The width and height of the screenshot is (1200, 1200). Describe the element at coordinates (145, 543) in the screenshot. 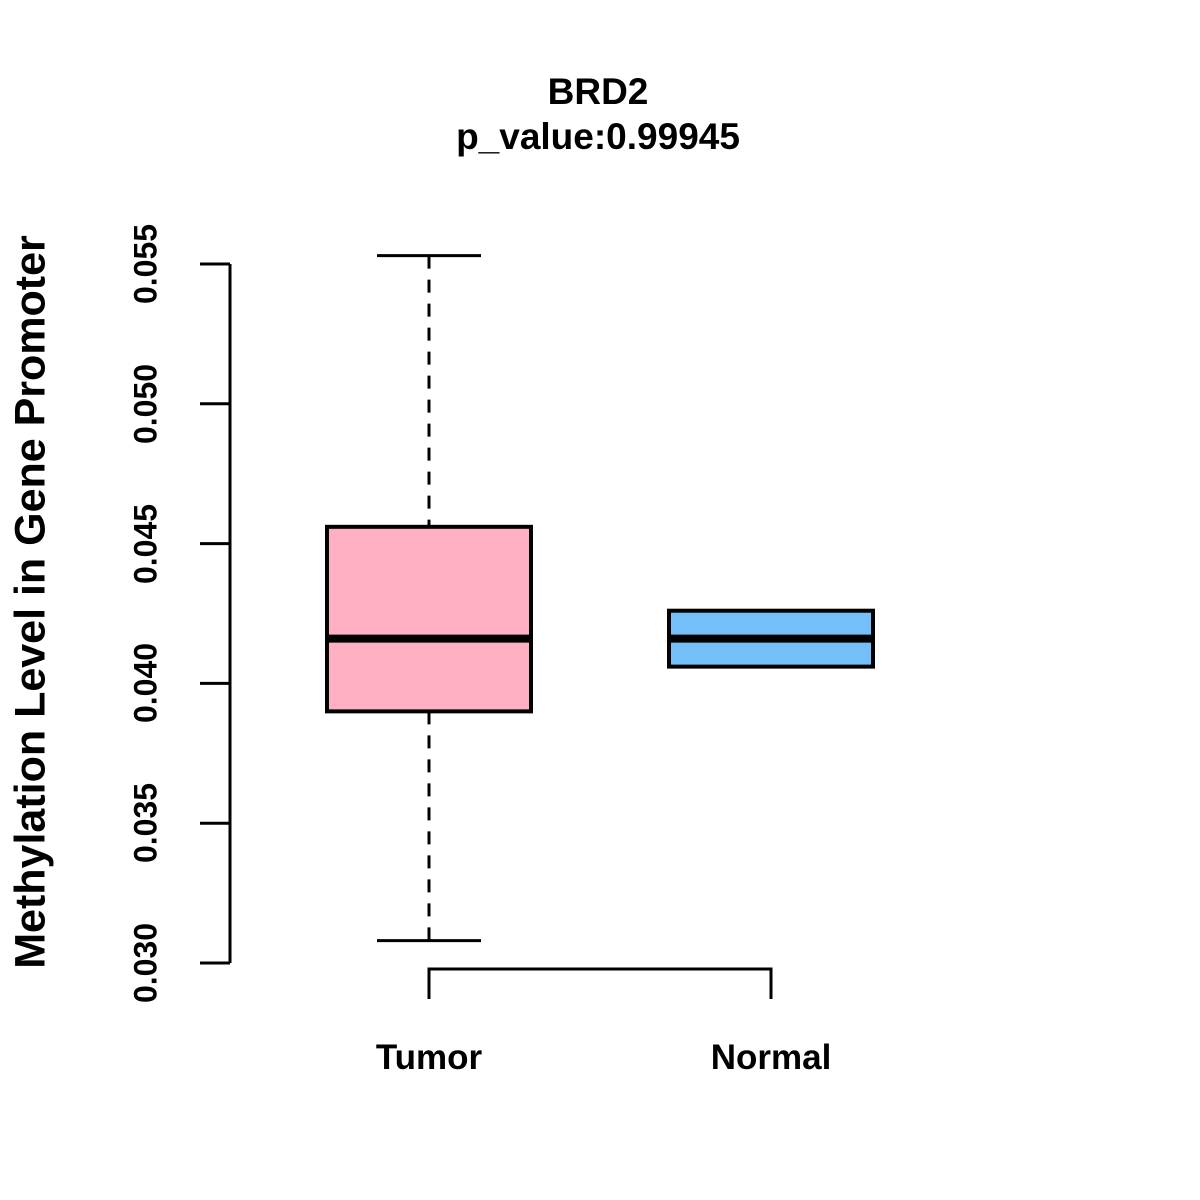

I see `y-tick-label: 0.045` at that location.